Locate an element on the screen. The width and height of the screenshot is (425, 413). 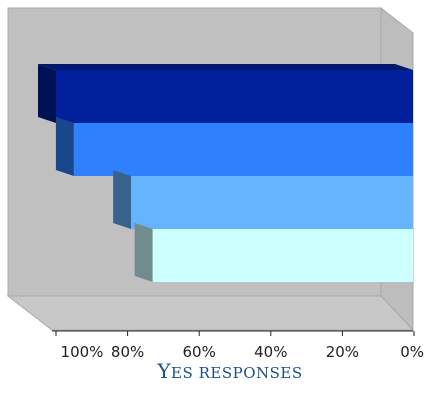
x-tick-label: 60% is located at coordinates (199, 352).